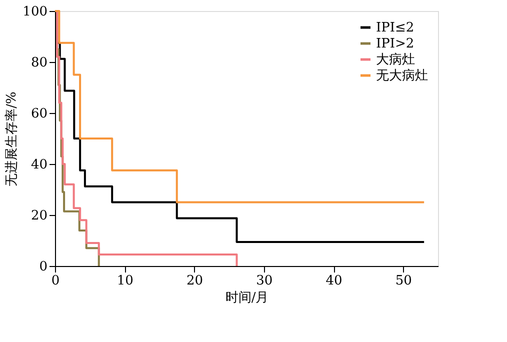  Describe the element at coordinates (35, 12) in the screenshot. I see `y-tick-label: 100` at that location.